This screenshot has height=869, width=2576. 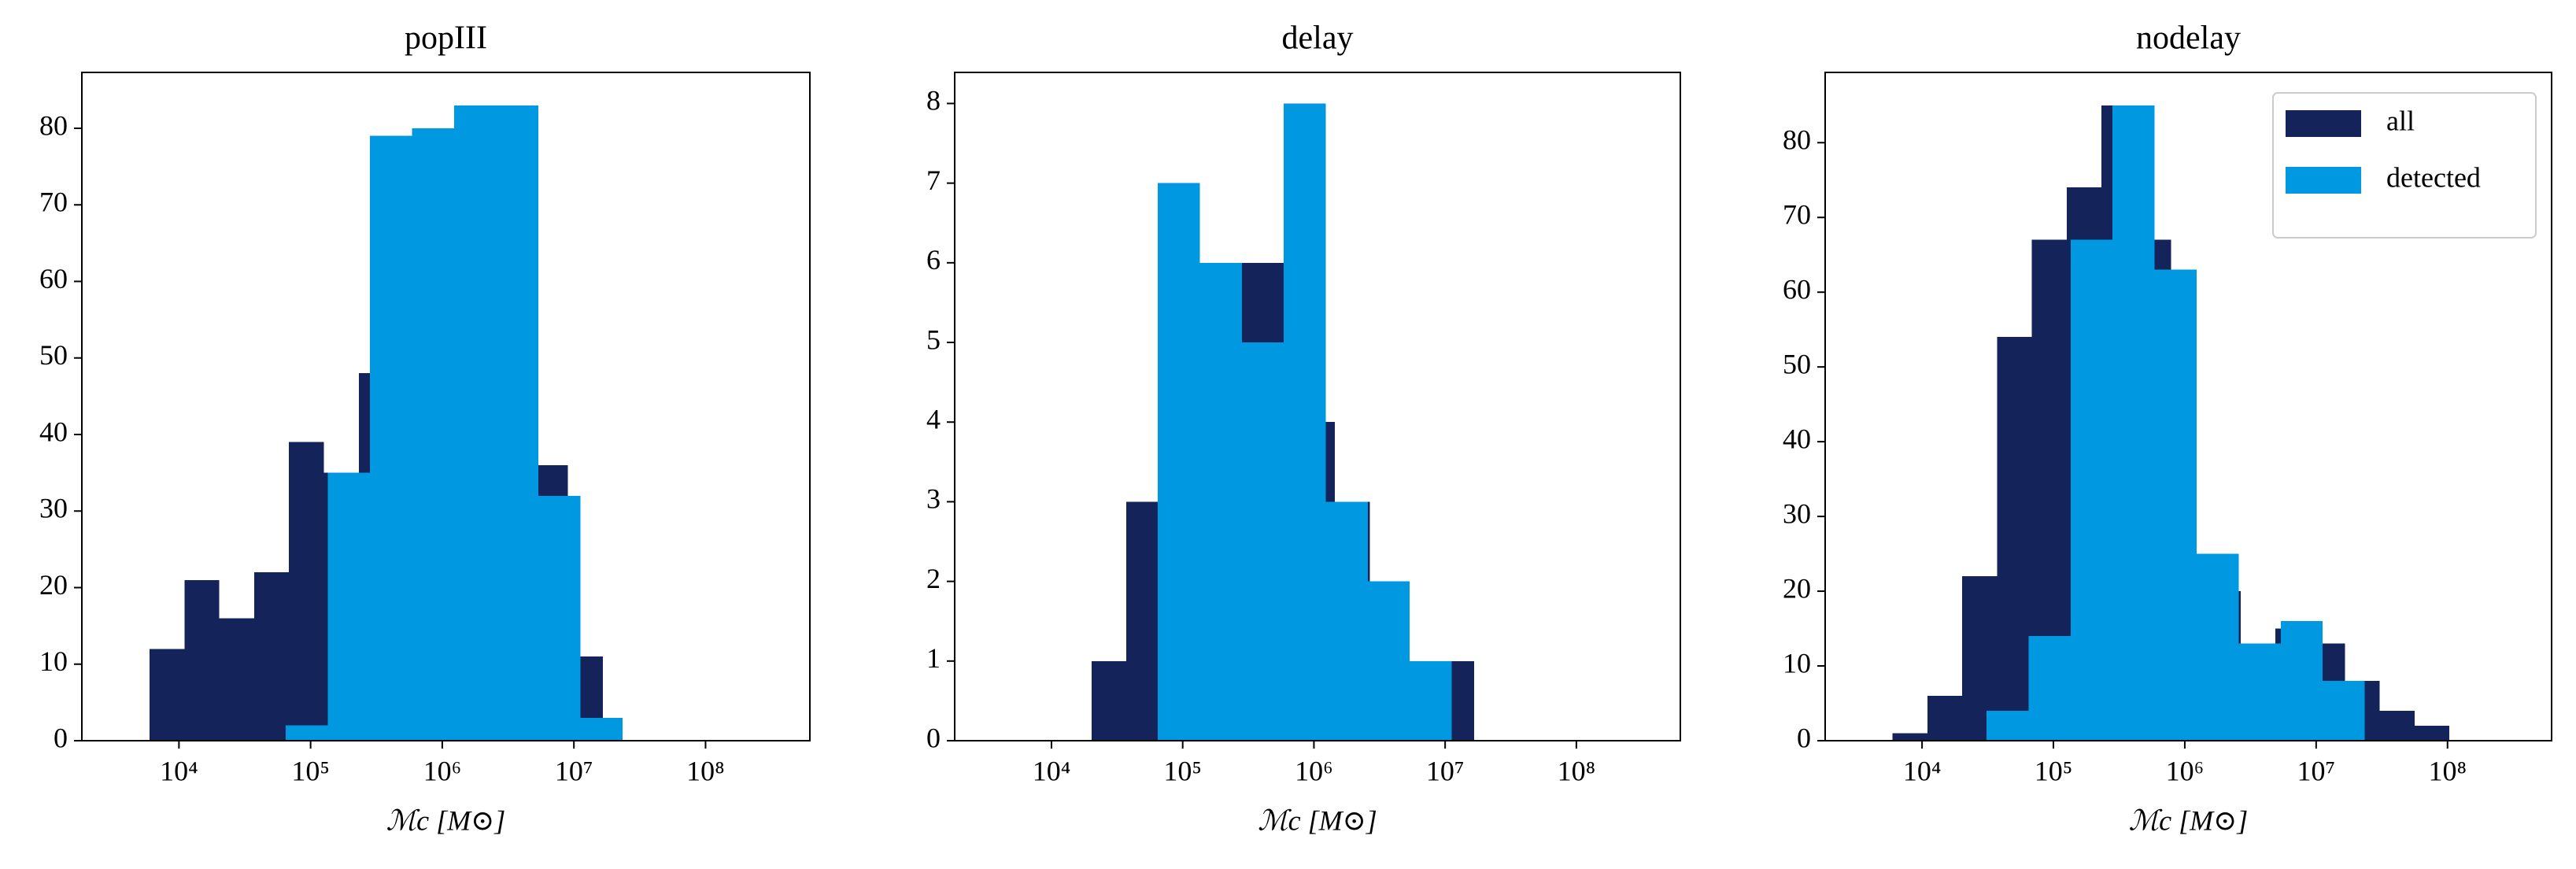 I want to click on panel-title: nodelay, so click(x=2188, y=39).